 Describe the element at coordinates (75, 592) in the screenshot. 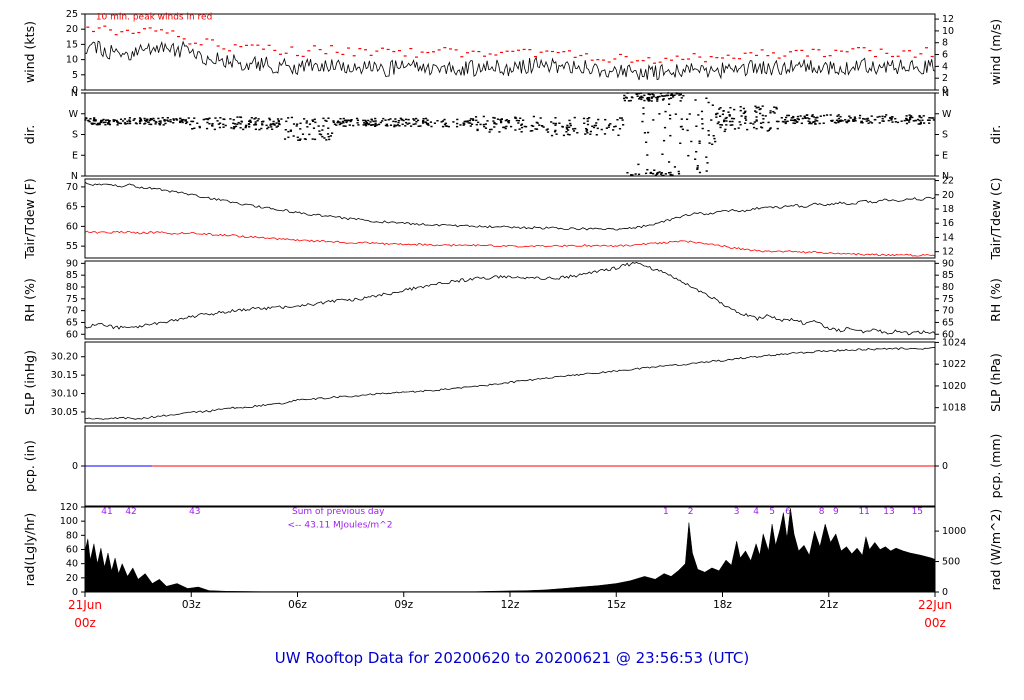

I see `left-tick-label: 0` at that location.